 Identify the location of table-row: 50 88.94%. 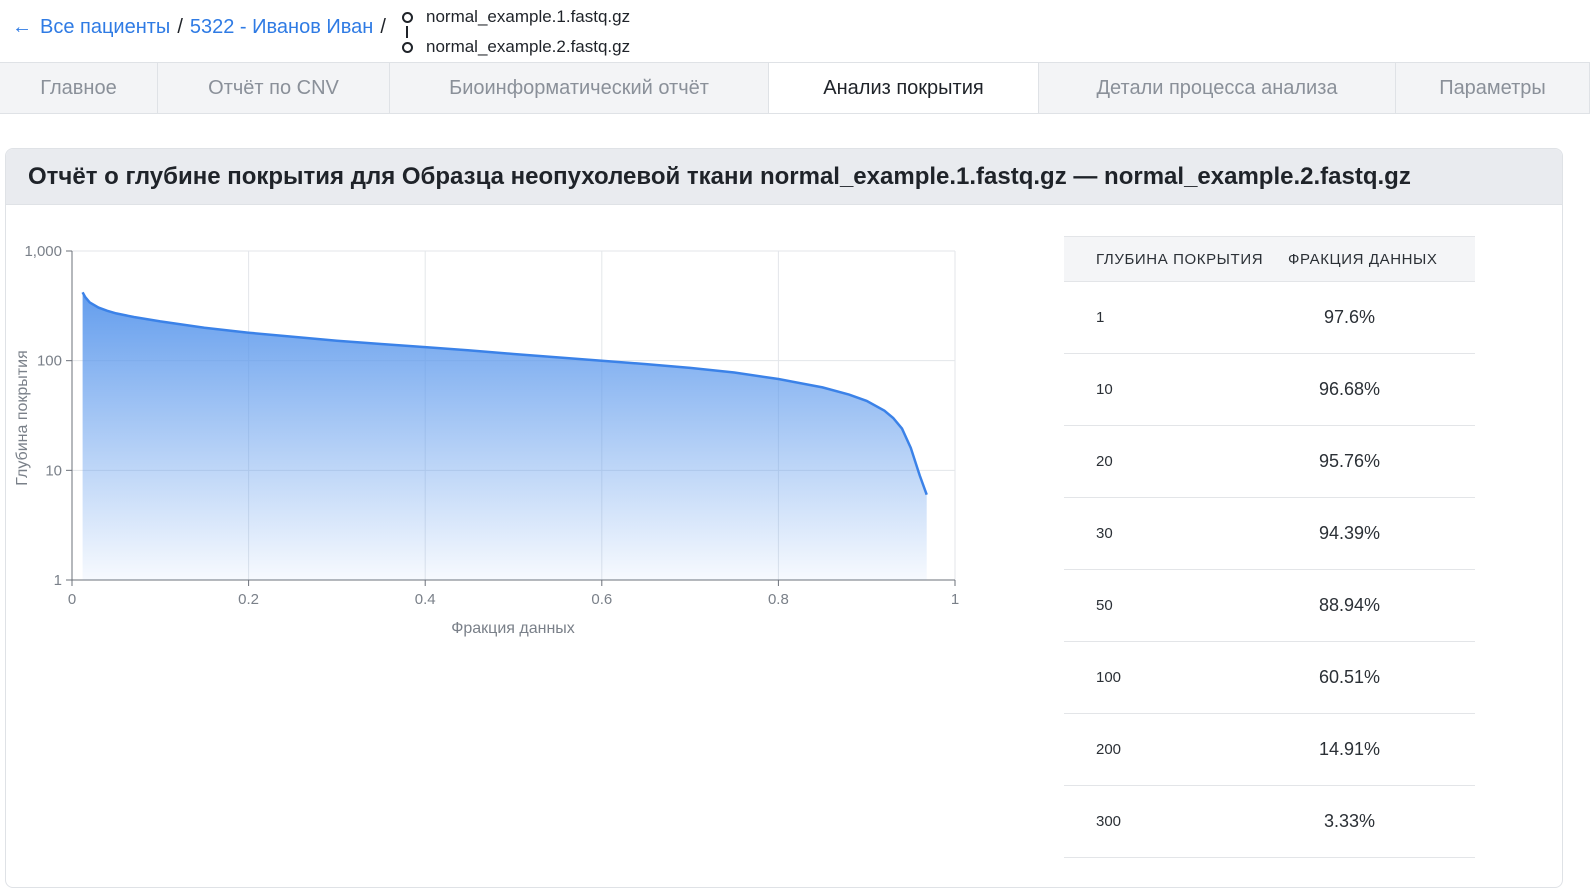
(1269, 605).